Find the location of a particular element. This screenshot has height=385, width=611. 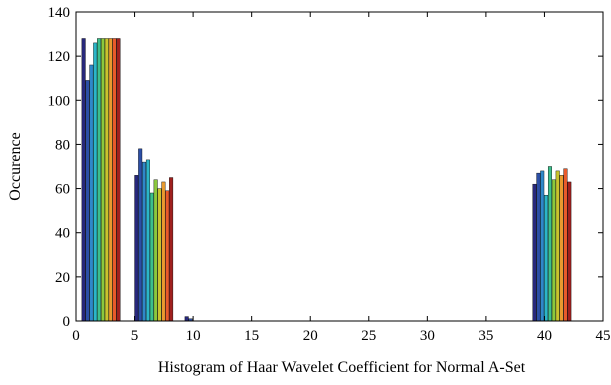

x-axis-tick-labels: 0 5 10 15 20 25 30 35 40 45 is located at coordinates (341, 336).